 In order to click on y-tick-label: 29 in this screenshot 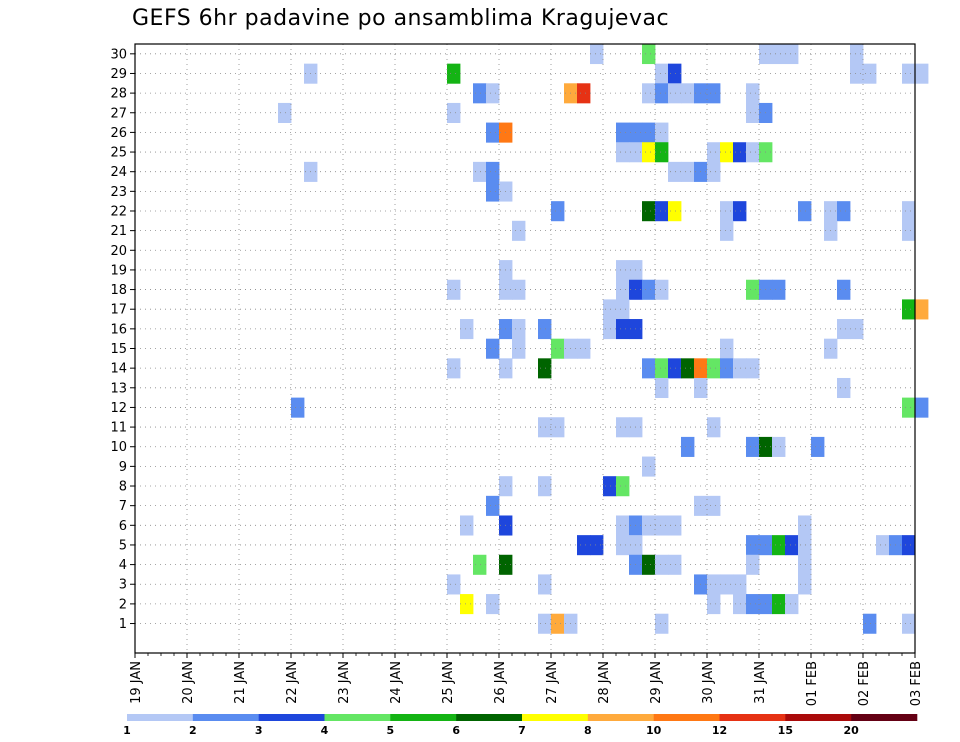, I will do `click(118, 74)`.